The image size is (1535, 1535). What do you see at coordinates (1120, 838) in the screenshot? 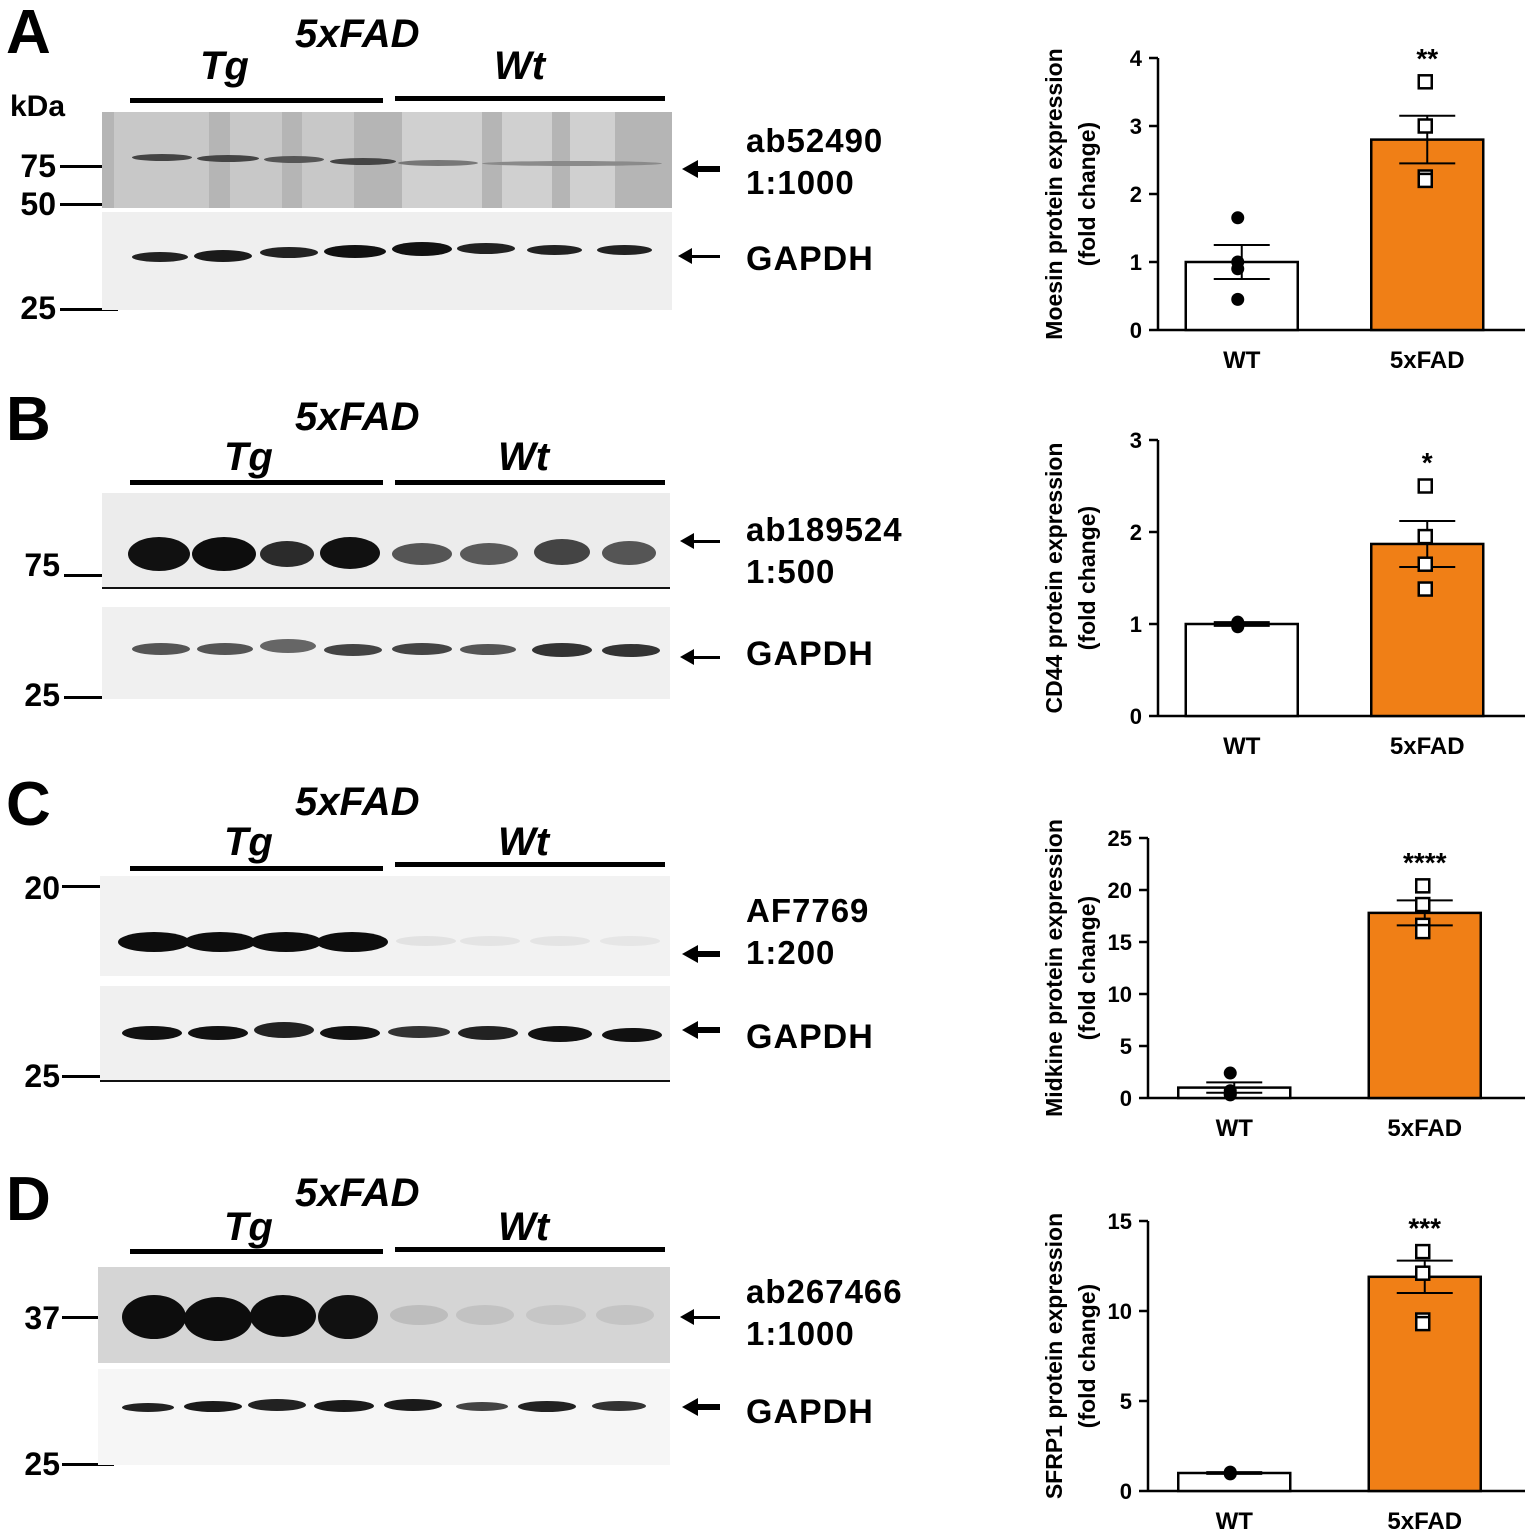
I see `y-tick-label: 25` at bounding box center [1120, 838].